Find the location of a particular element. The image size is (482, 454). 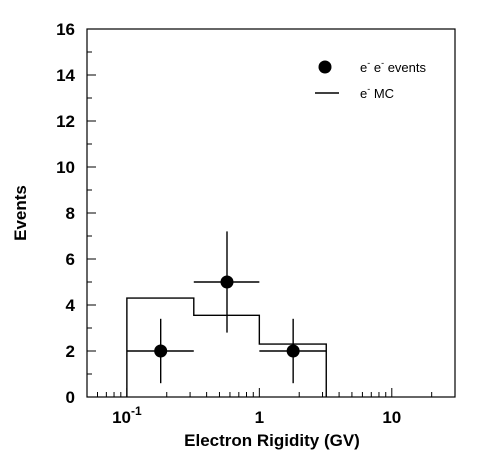

legend-label-events: e- e- events is located at coordinates (393, 66).